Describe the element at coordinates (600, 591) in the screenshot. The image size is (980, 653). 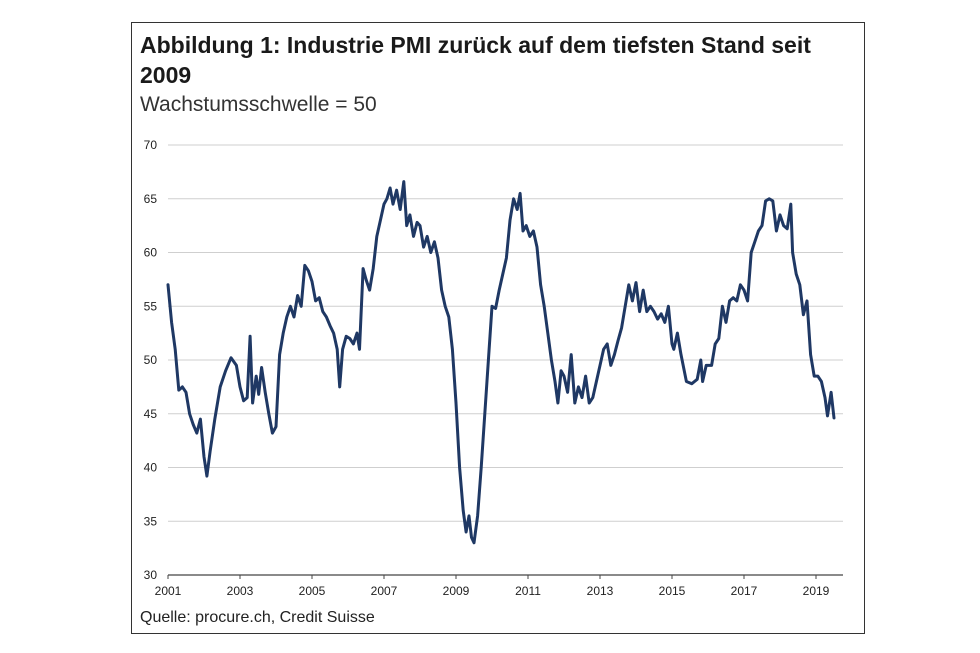
I see `x-tick-label-2013: 2013` at that location.